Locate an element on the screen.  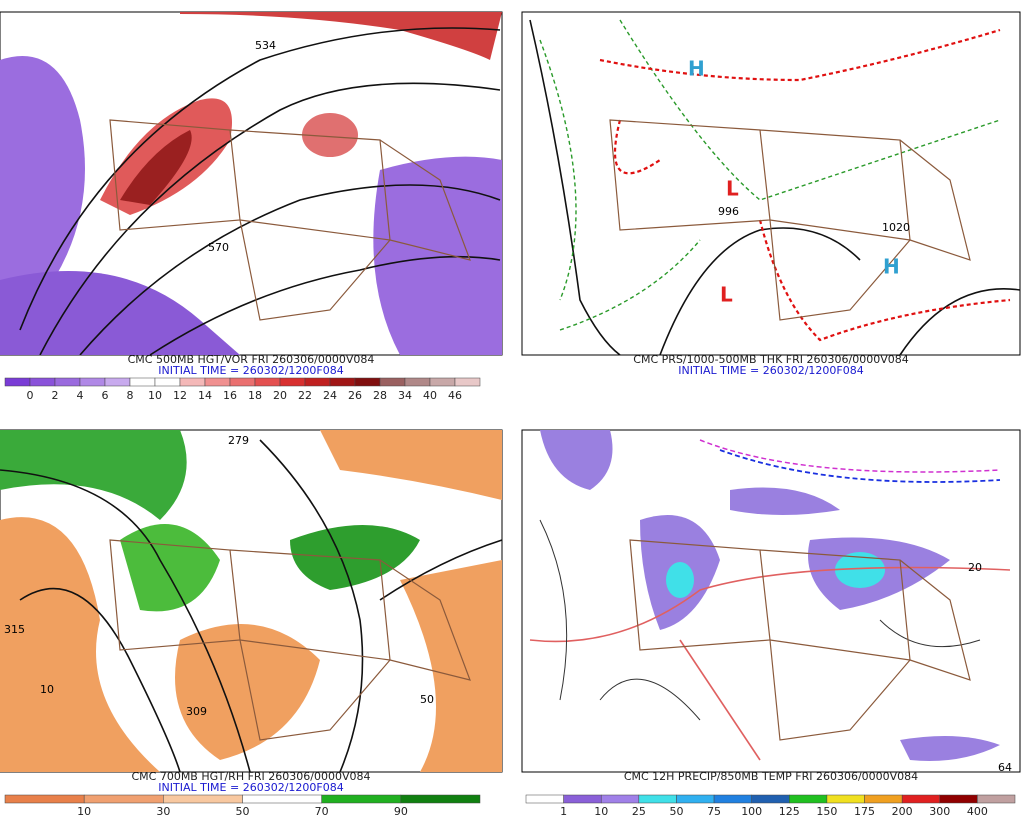
colorbar-label: 14 is located at coordinates (205, 395).